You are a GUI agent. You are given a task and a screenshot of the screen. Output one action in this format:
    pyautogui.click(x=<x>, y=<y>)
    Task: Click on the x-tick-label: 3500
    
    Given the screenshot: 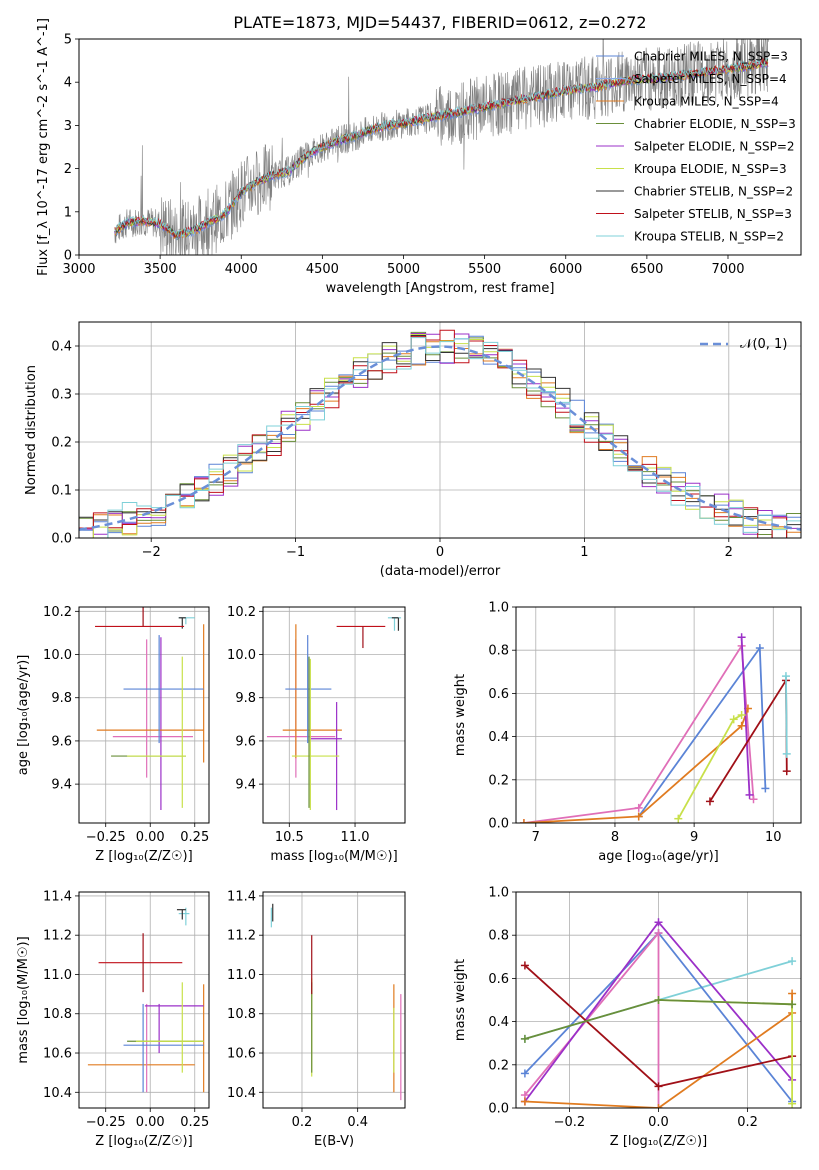 What is the action you would take?
    pyautogui.click(x=160, y=269)
    